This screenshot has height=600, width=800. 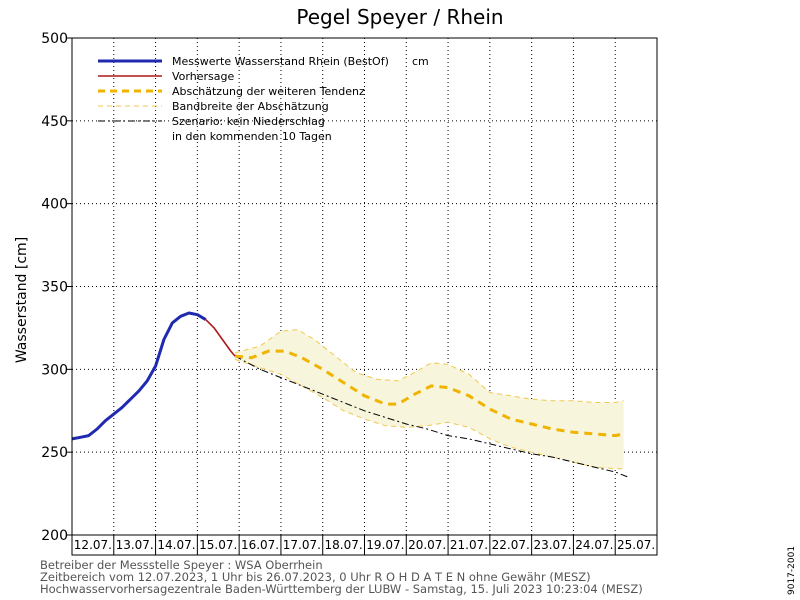 What do you see at coordinates (250, 106) in the screenshot?
I see `legend-label-band: Bandbreite der Abschätzung` at bounding box center [250, 106].